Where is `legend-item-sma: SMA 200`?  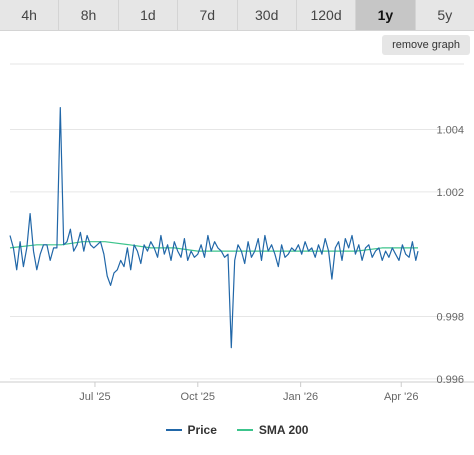
legend-item-sma: SMA 200 is located at coordinates (272, 430).